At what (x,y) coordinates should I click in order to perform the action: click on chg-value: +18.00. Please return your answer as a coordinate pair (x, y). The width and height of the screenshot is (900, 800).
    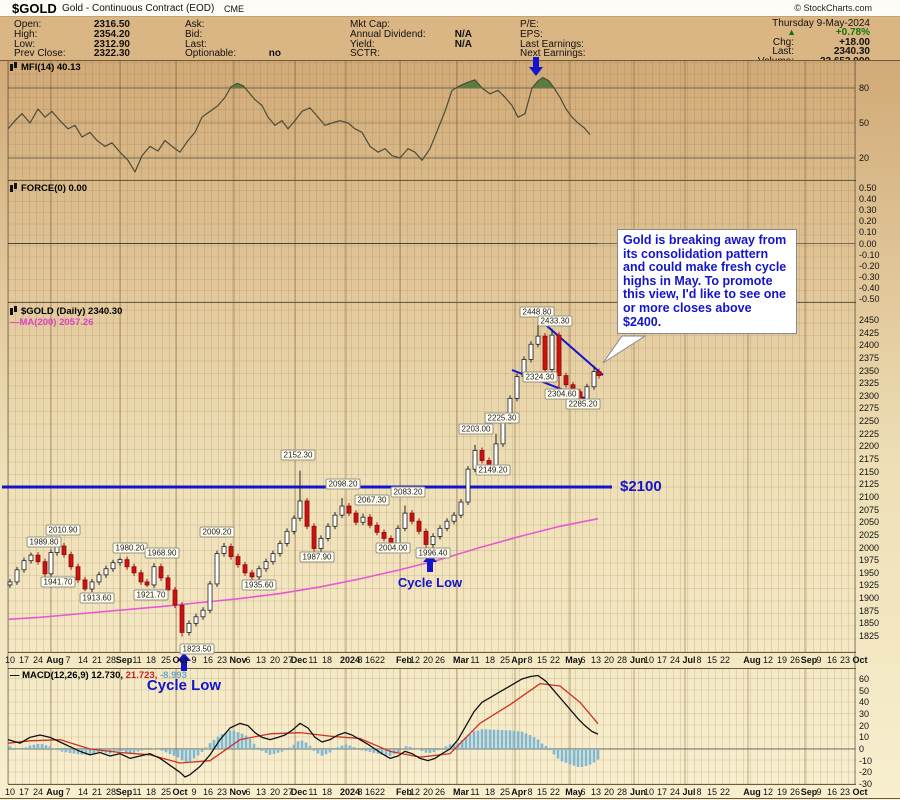
    Looking at the image, I should click on (854, 42).